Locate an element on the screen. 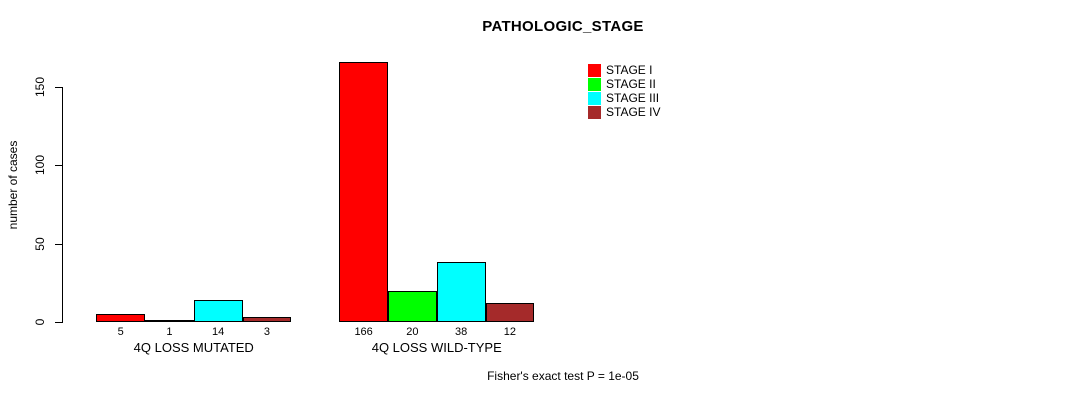  category-label: 4Q LOSS MUTATED is located at coordinates (193, 347).